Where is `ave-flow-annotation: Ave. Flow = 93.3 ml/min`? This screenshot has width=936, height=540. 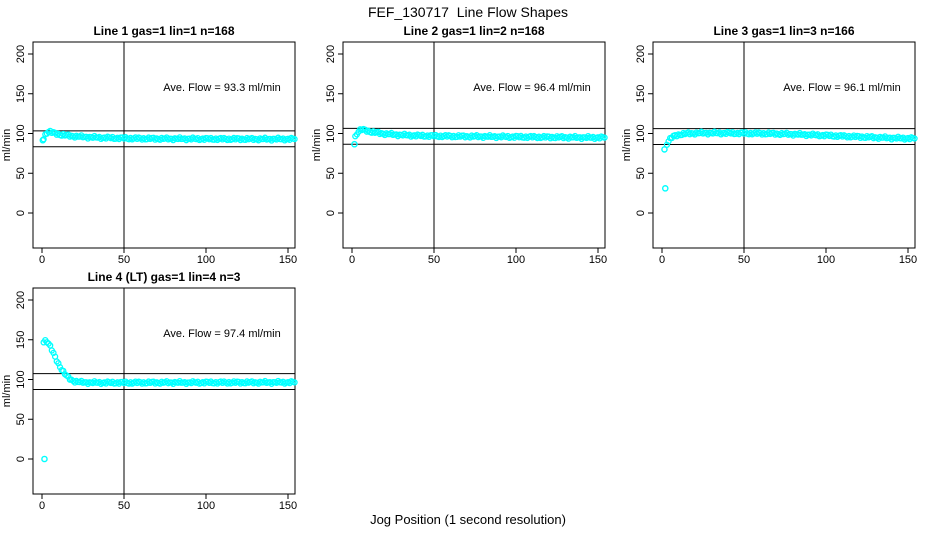 ave-flow-annotation: Ave. Flow = 93.3 ml/min is located at coordinates (221, 88).